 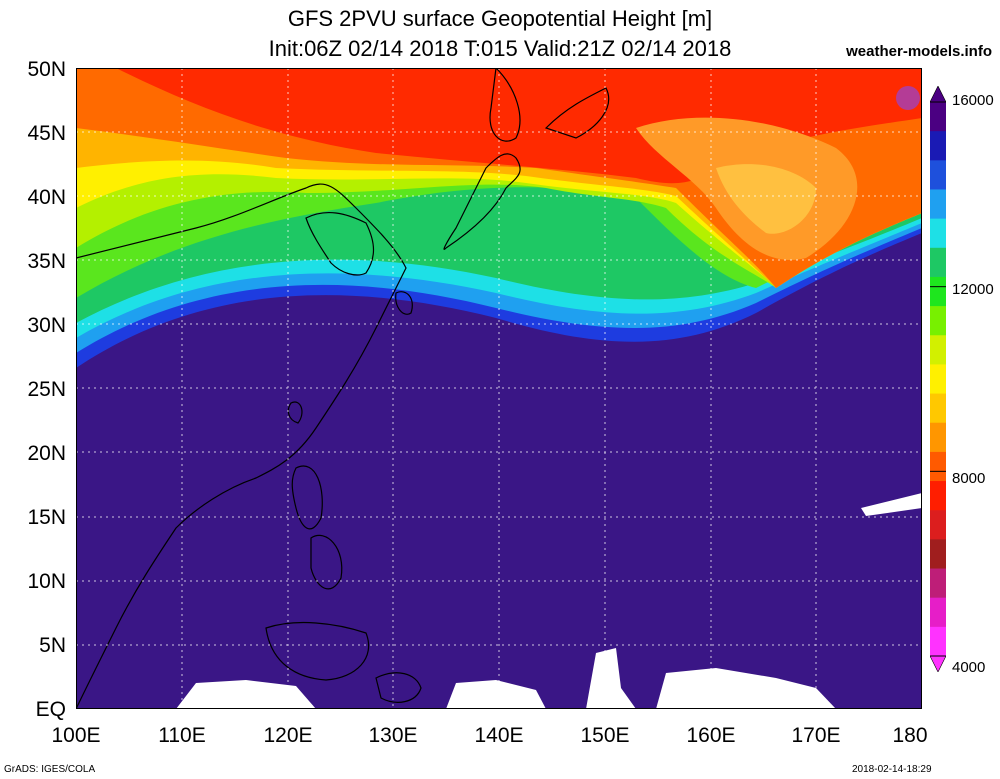 I want to click on lon-label-160e: 160E, so click(x=711, y=735).